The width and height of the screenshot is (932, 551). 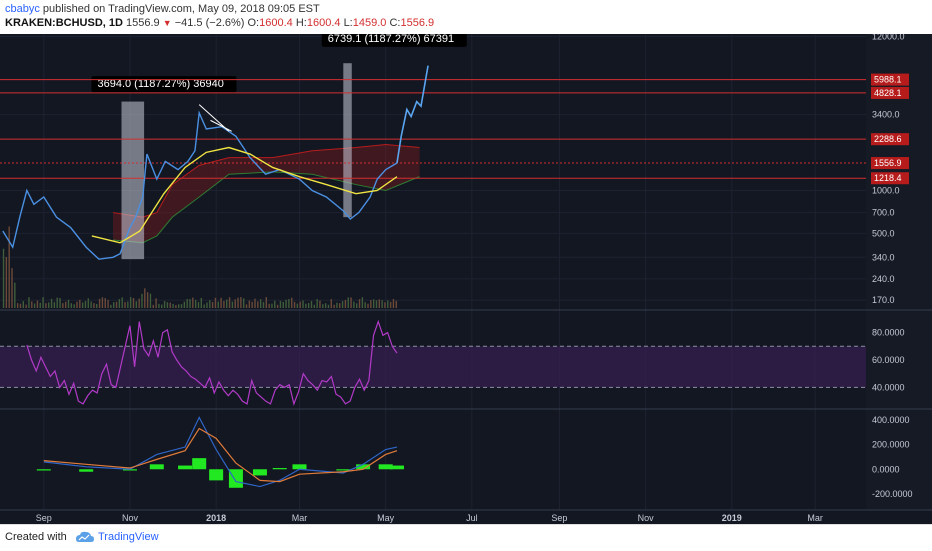 What do you see at coordinates (883, 257) in the screenshot?
I see `price-tick-label: 340.0` at bounding box center [883, 257].